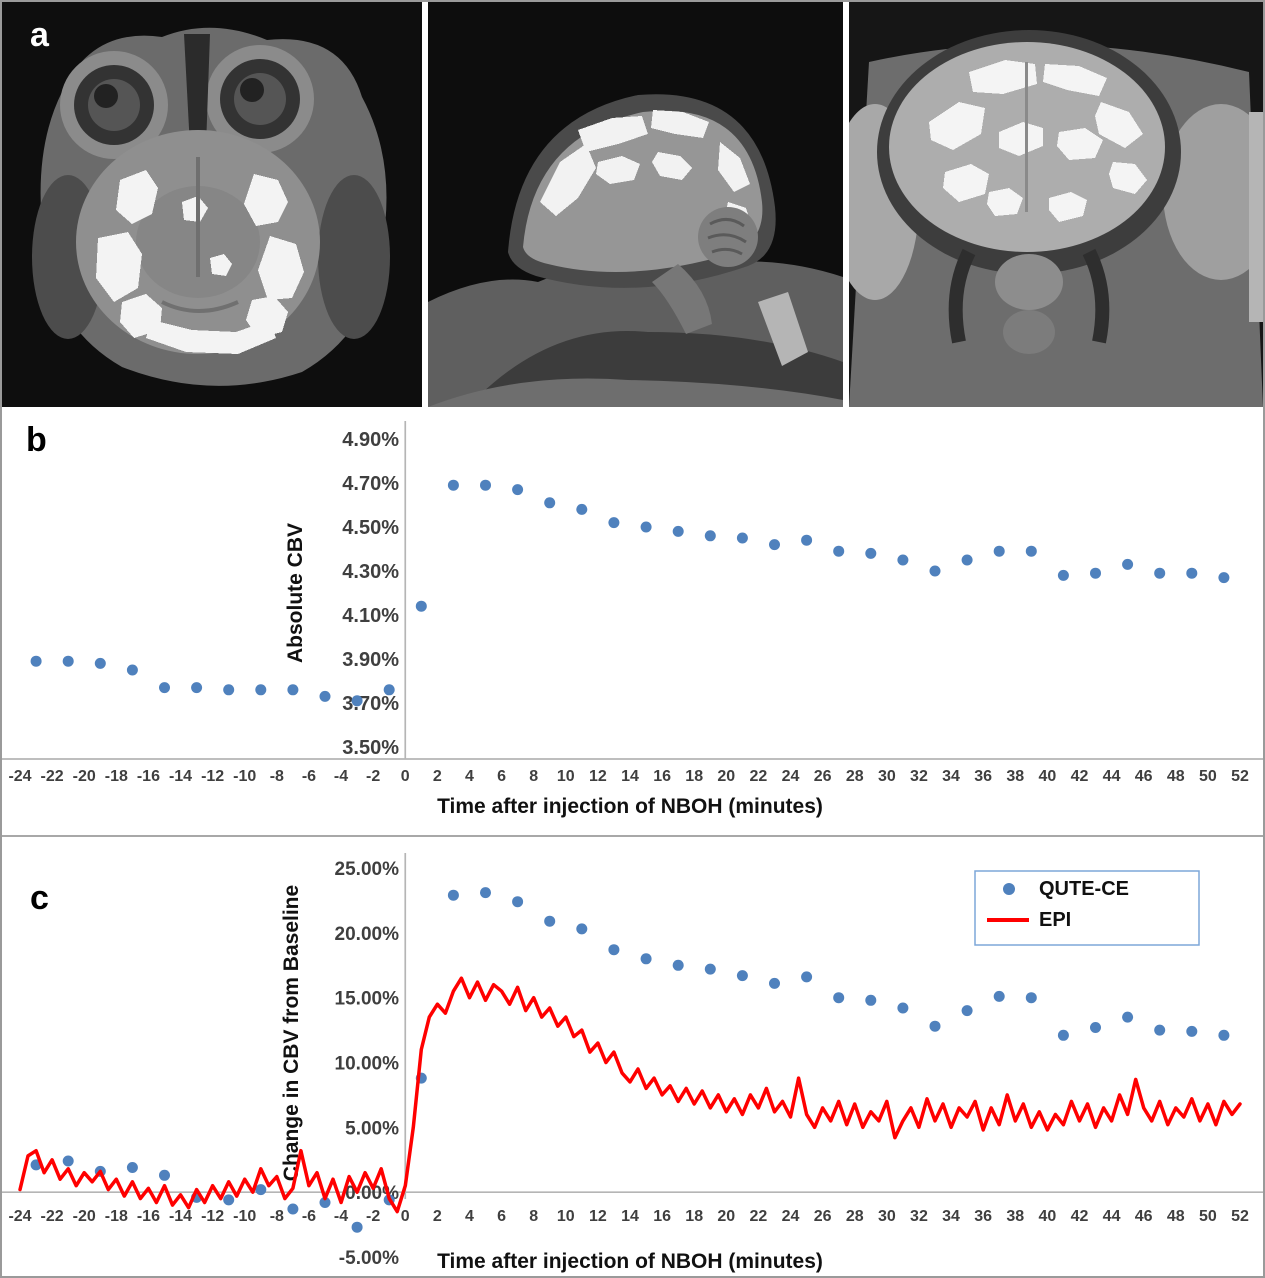  Describe the element at coordinates (501, 1216) in the screenshot. I see `x-tick-label: 6` at that location.